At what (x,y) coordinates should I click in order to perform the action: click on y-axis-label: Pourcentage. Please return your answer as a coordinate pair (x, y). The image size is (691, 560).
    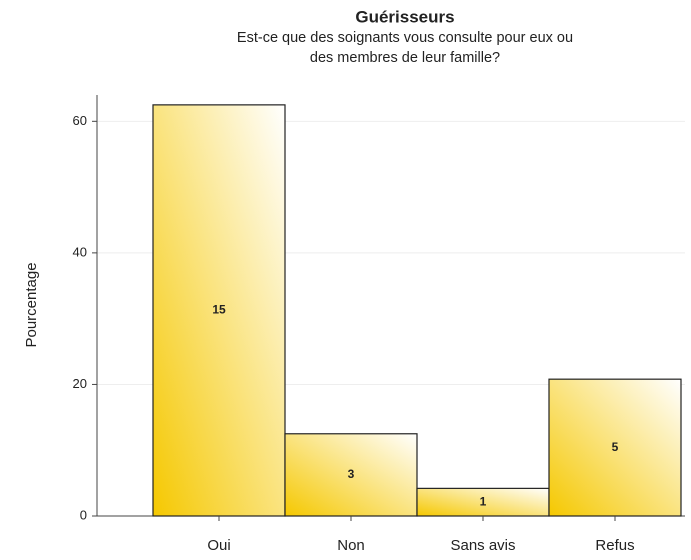
    Looking at the image, I should click on (31, 304).